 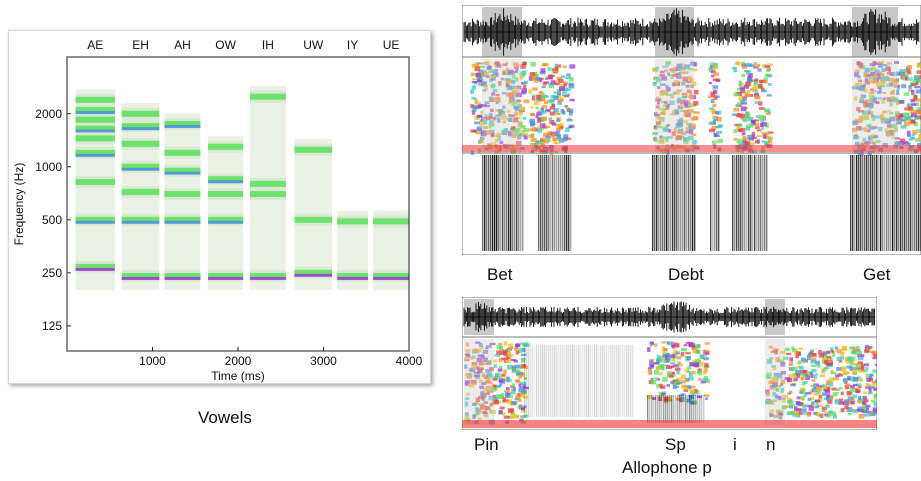 I want to click on vowel-segment-ue, so click(x=391, y=250).